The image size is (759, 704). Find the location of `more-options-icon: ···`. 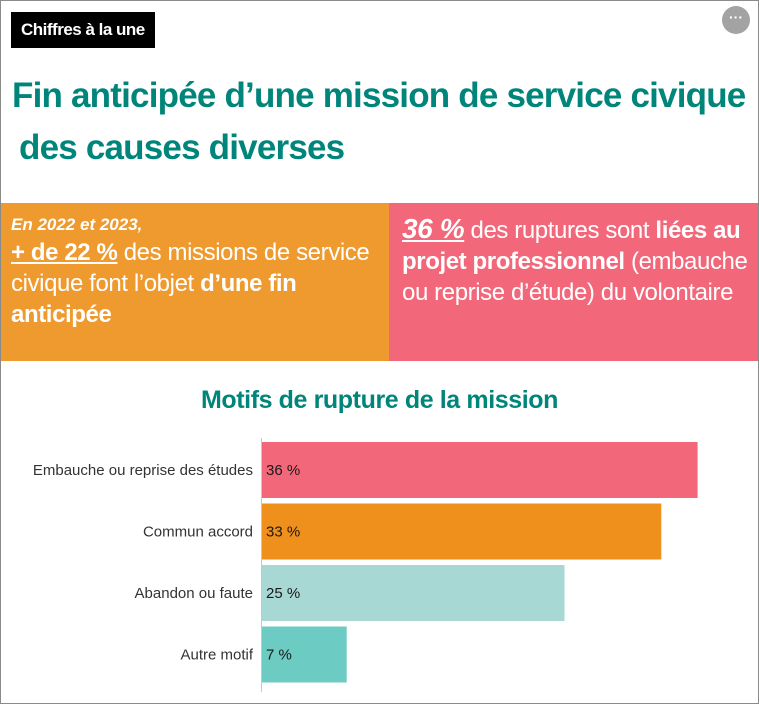

more-options-icon: ··· is located at coordinates (736, 20).